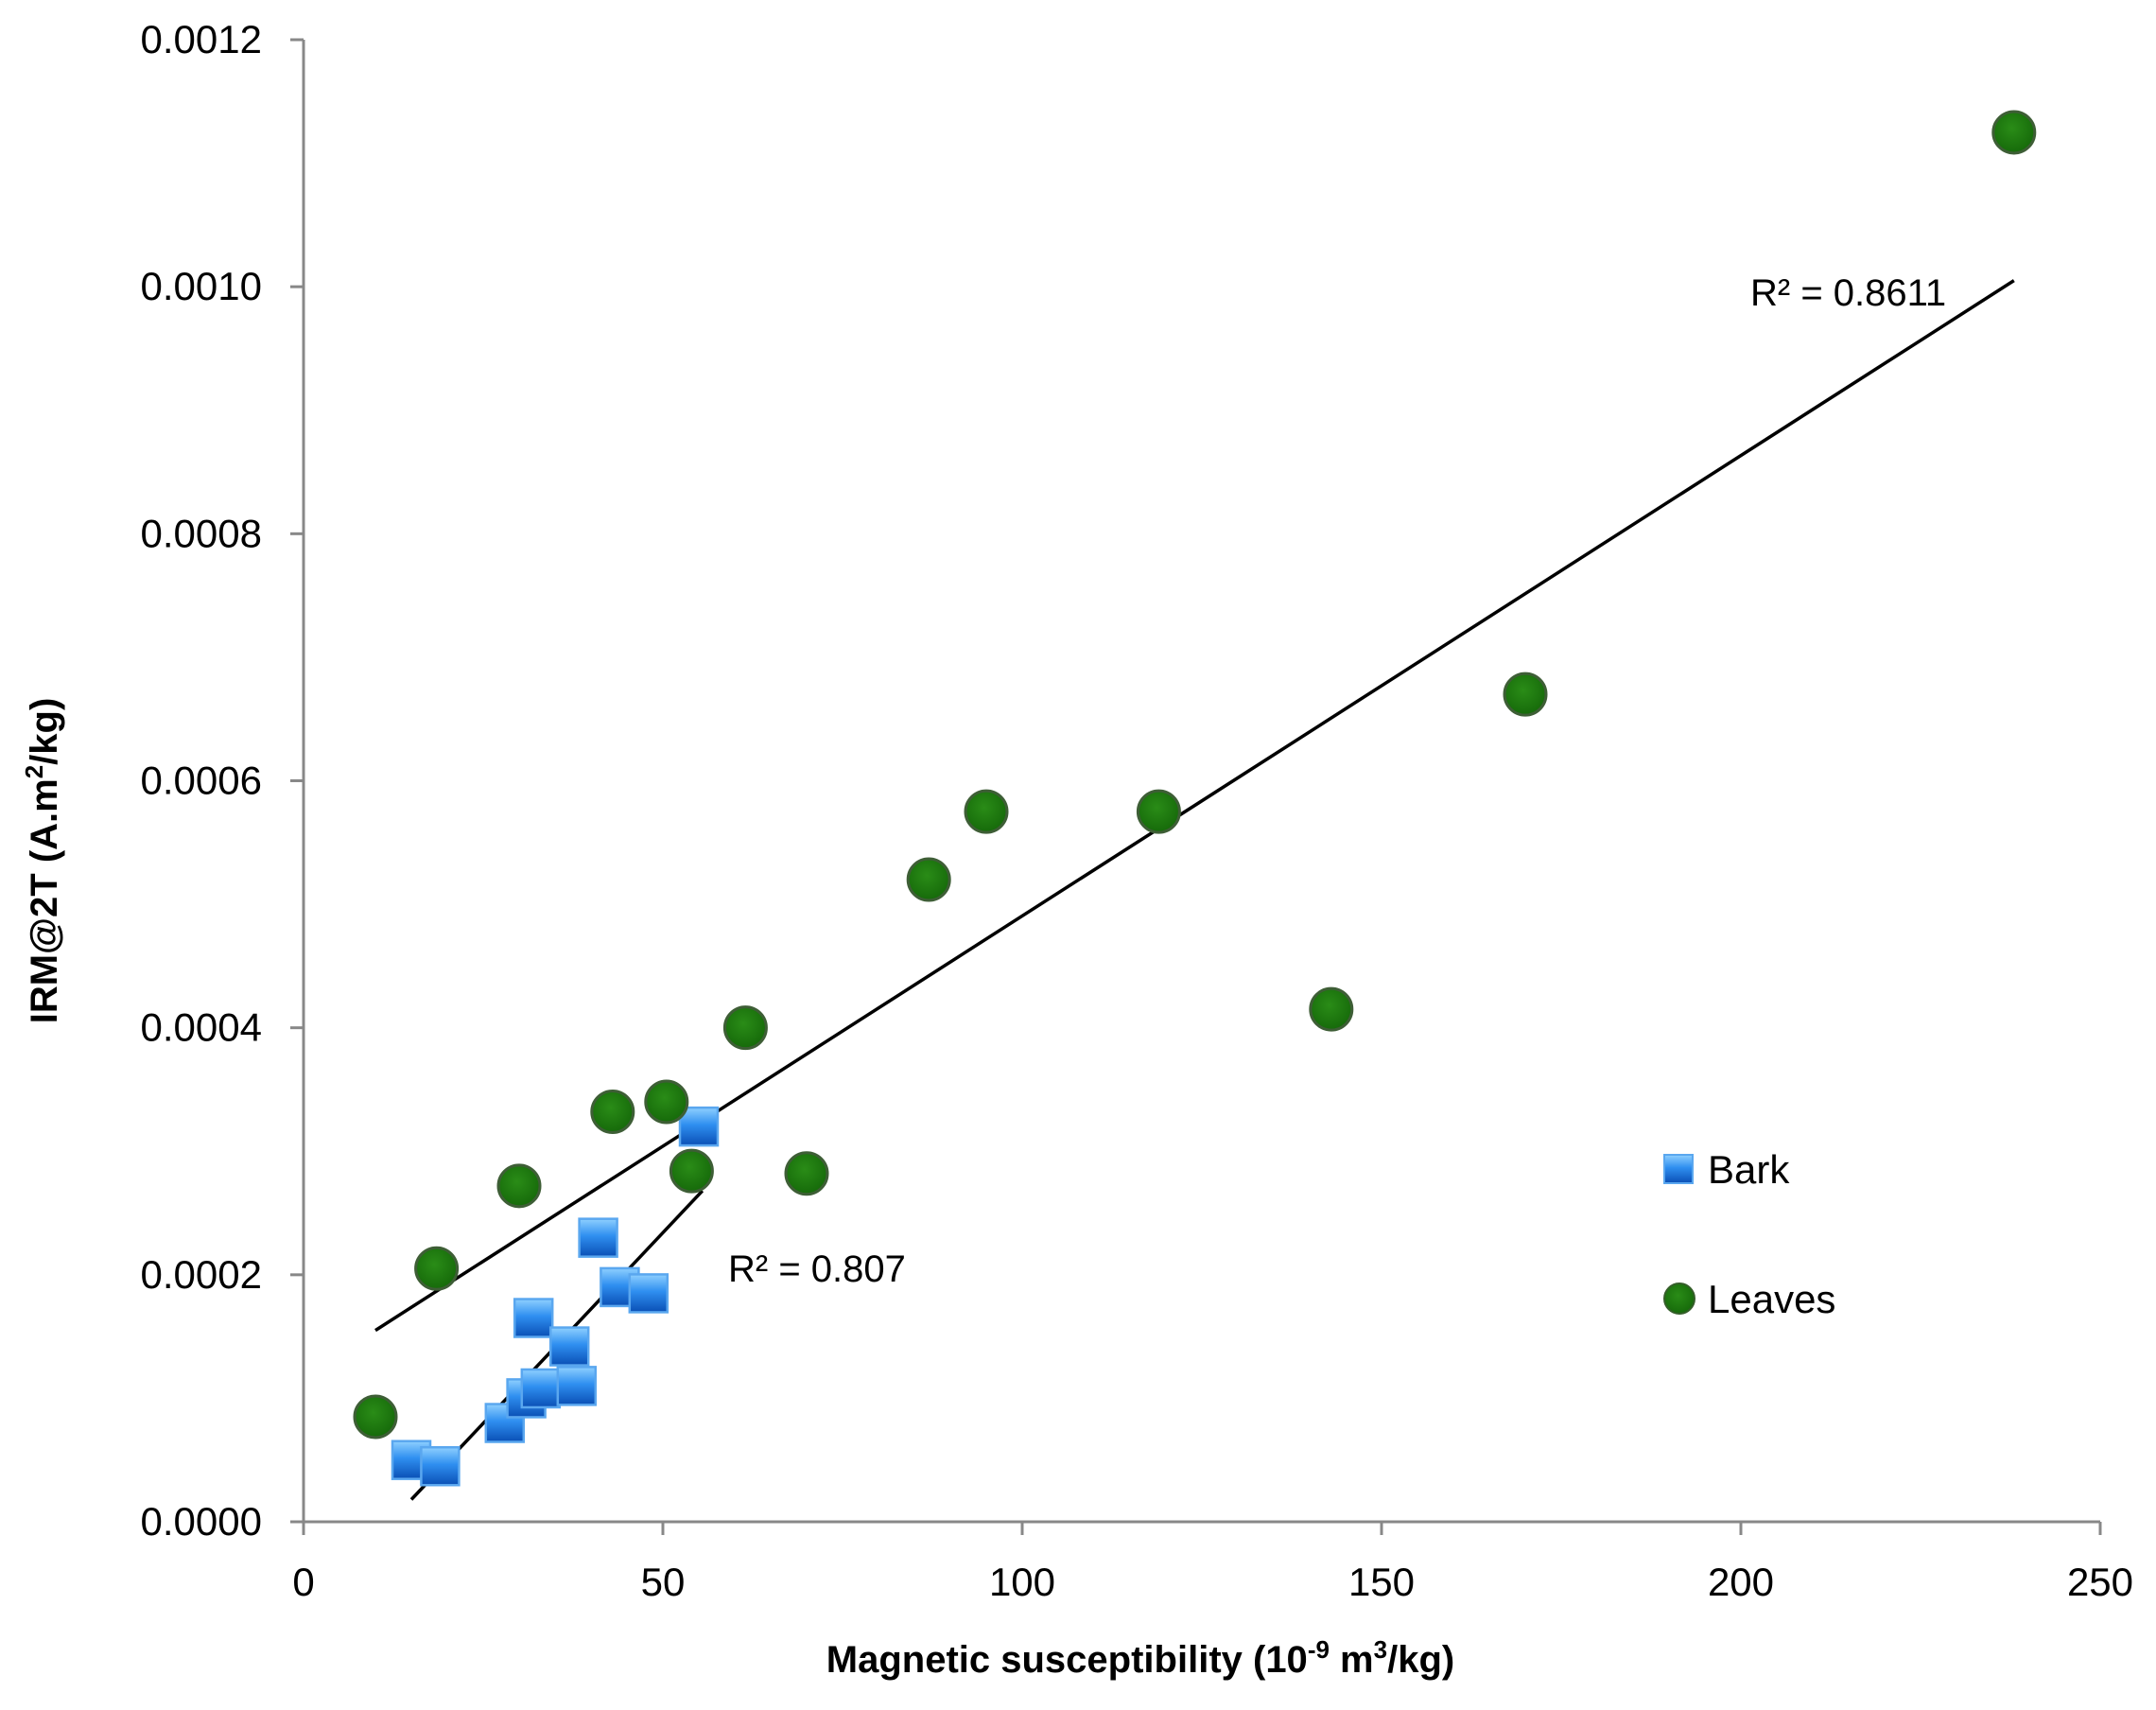 The width and height of the screenshot is (2156, 1710). I want to click on legend-bark-label: Bark, so click(1749, 1169).